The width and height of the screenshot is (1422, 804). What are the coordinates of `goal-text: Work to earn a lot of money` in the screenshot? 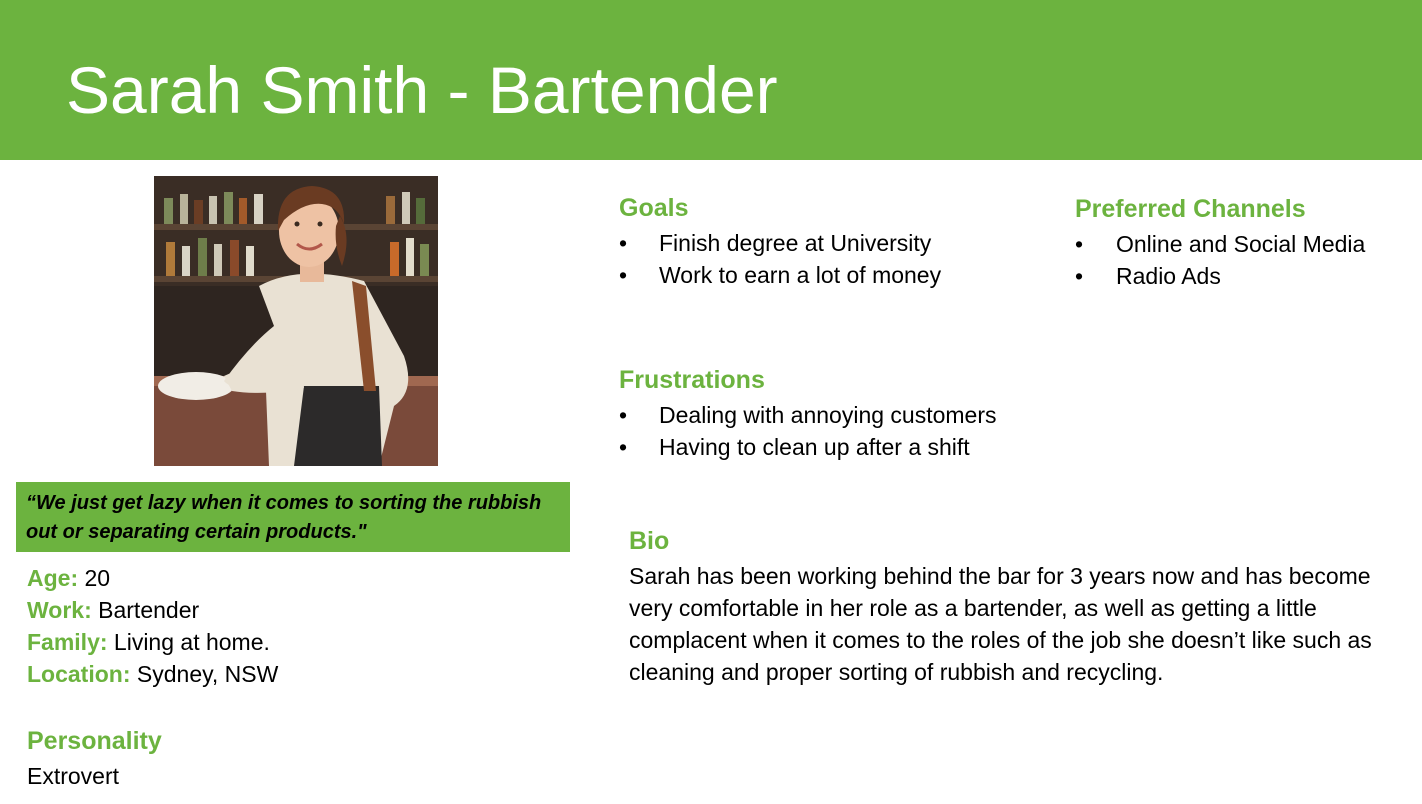 It's located at (800, 275).